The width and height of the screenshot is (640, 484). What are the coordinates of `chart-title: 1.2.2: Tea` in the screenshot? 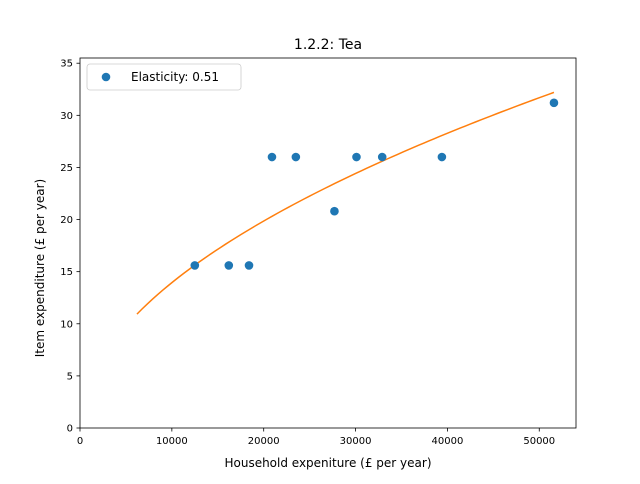 It's located at (328, 45).